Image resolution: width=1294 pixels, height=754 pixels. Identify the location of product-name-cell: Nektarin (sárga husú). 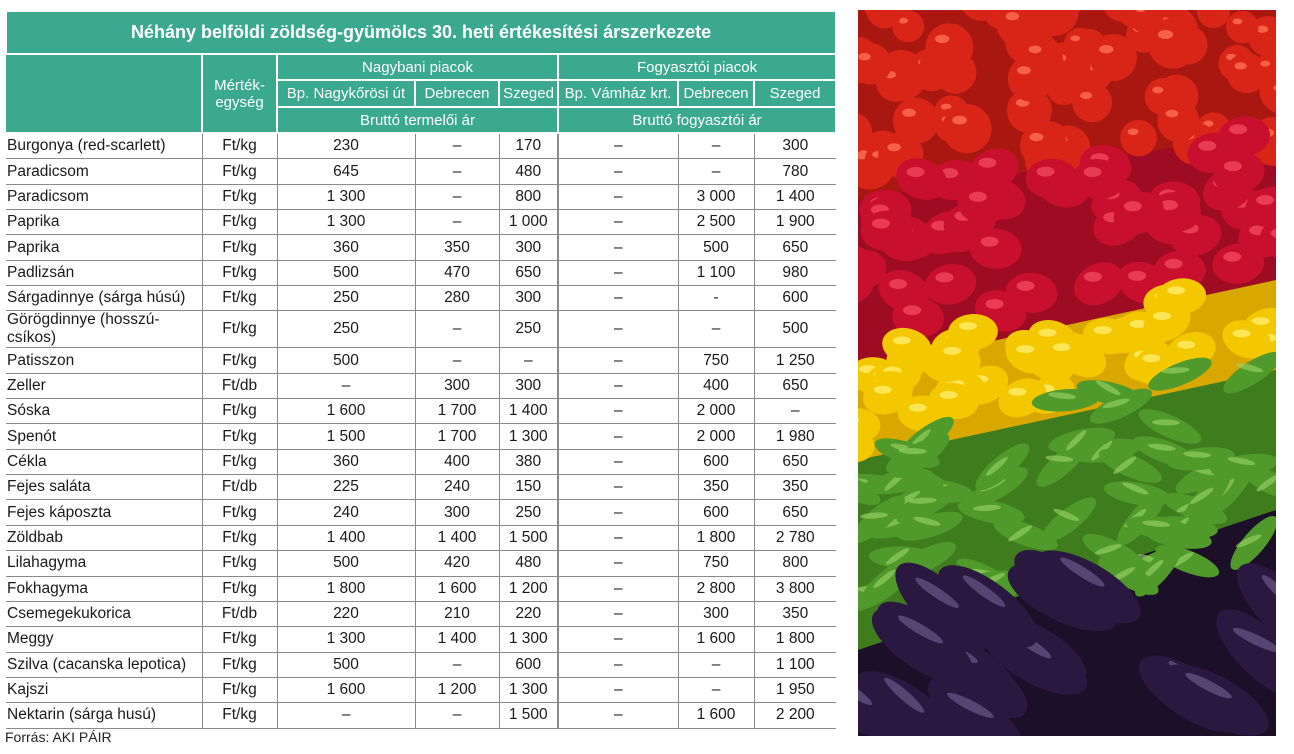
(104, 715).